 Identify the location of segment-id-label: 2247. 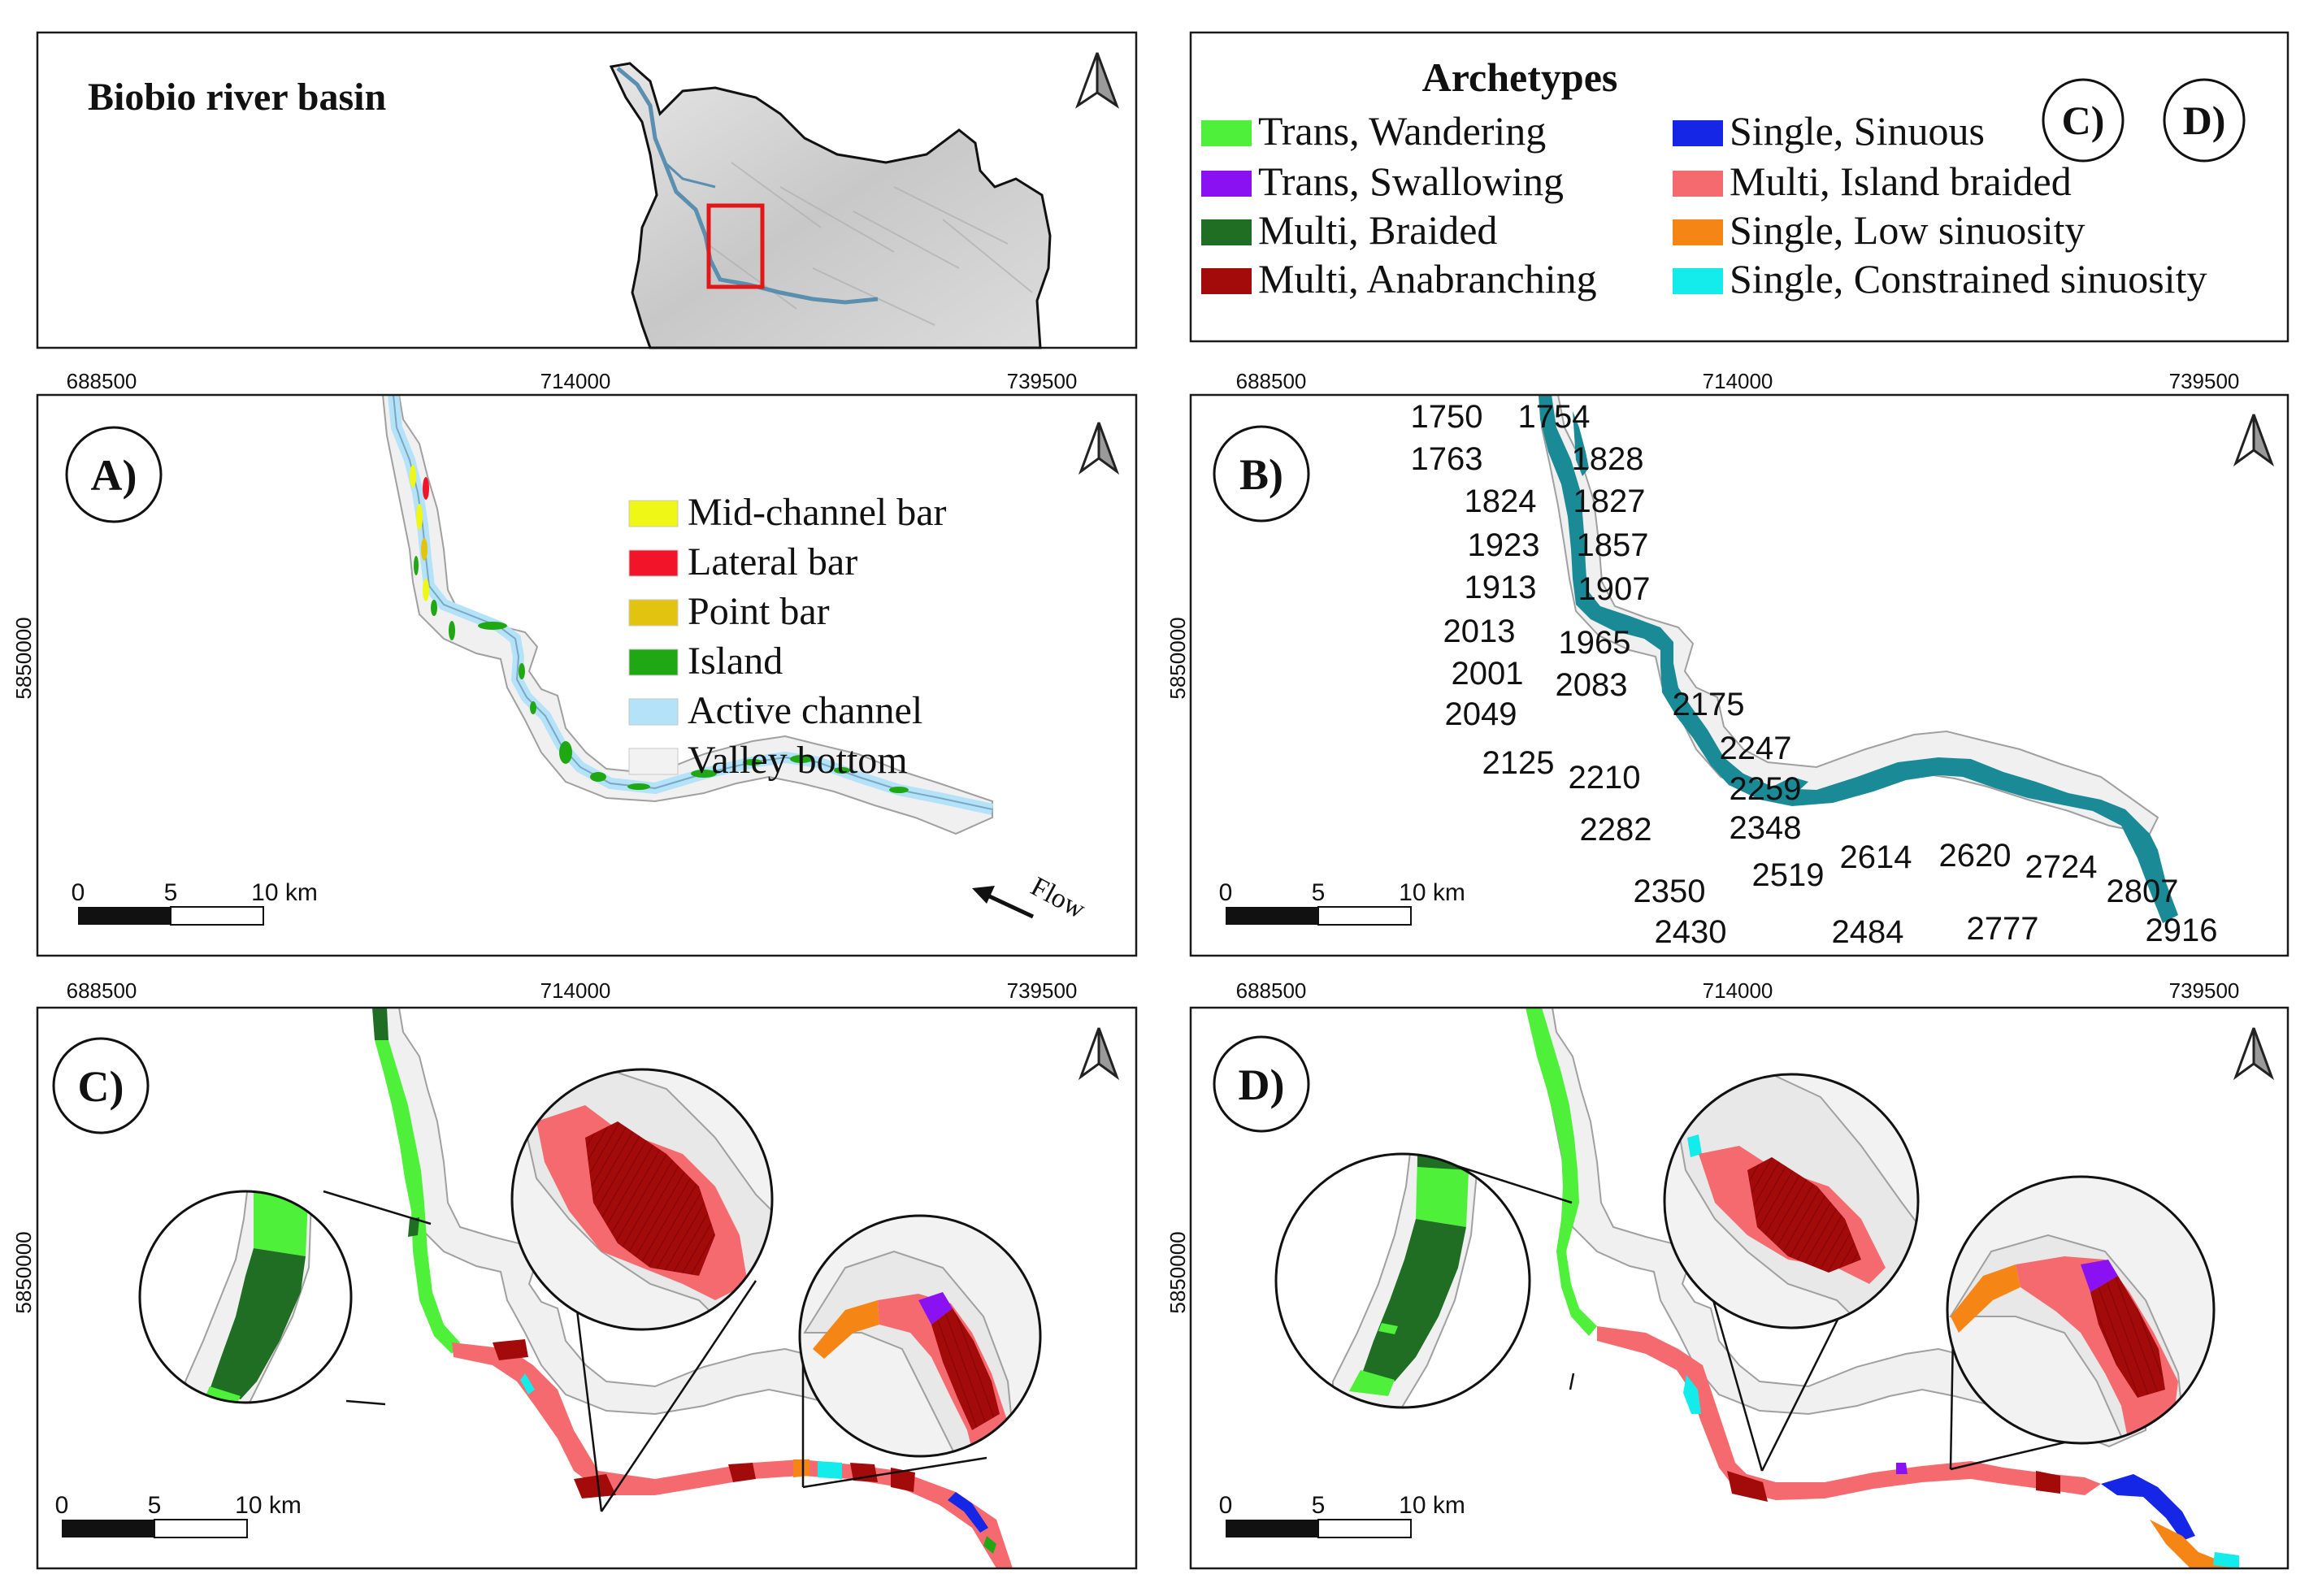
(1756, 748).